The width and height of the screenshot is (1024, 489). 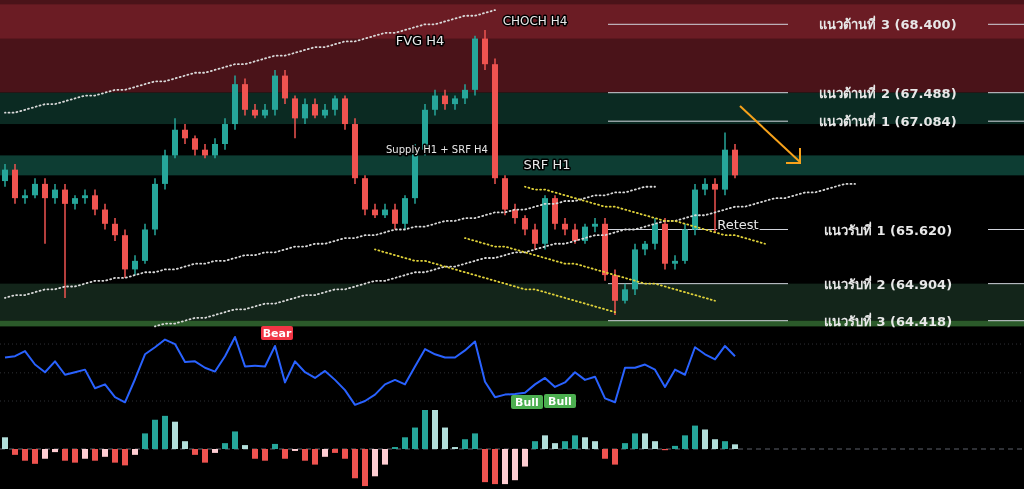 I want to click on annotation: SRF H1, so click(x=547, y=164).